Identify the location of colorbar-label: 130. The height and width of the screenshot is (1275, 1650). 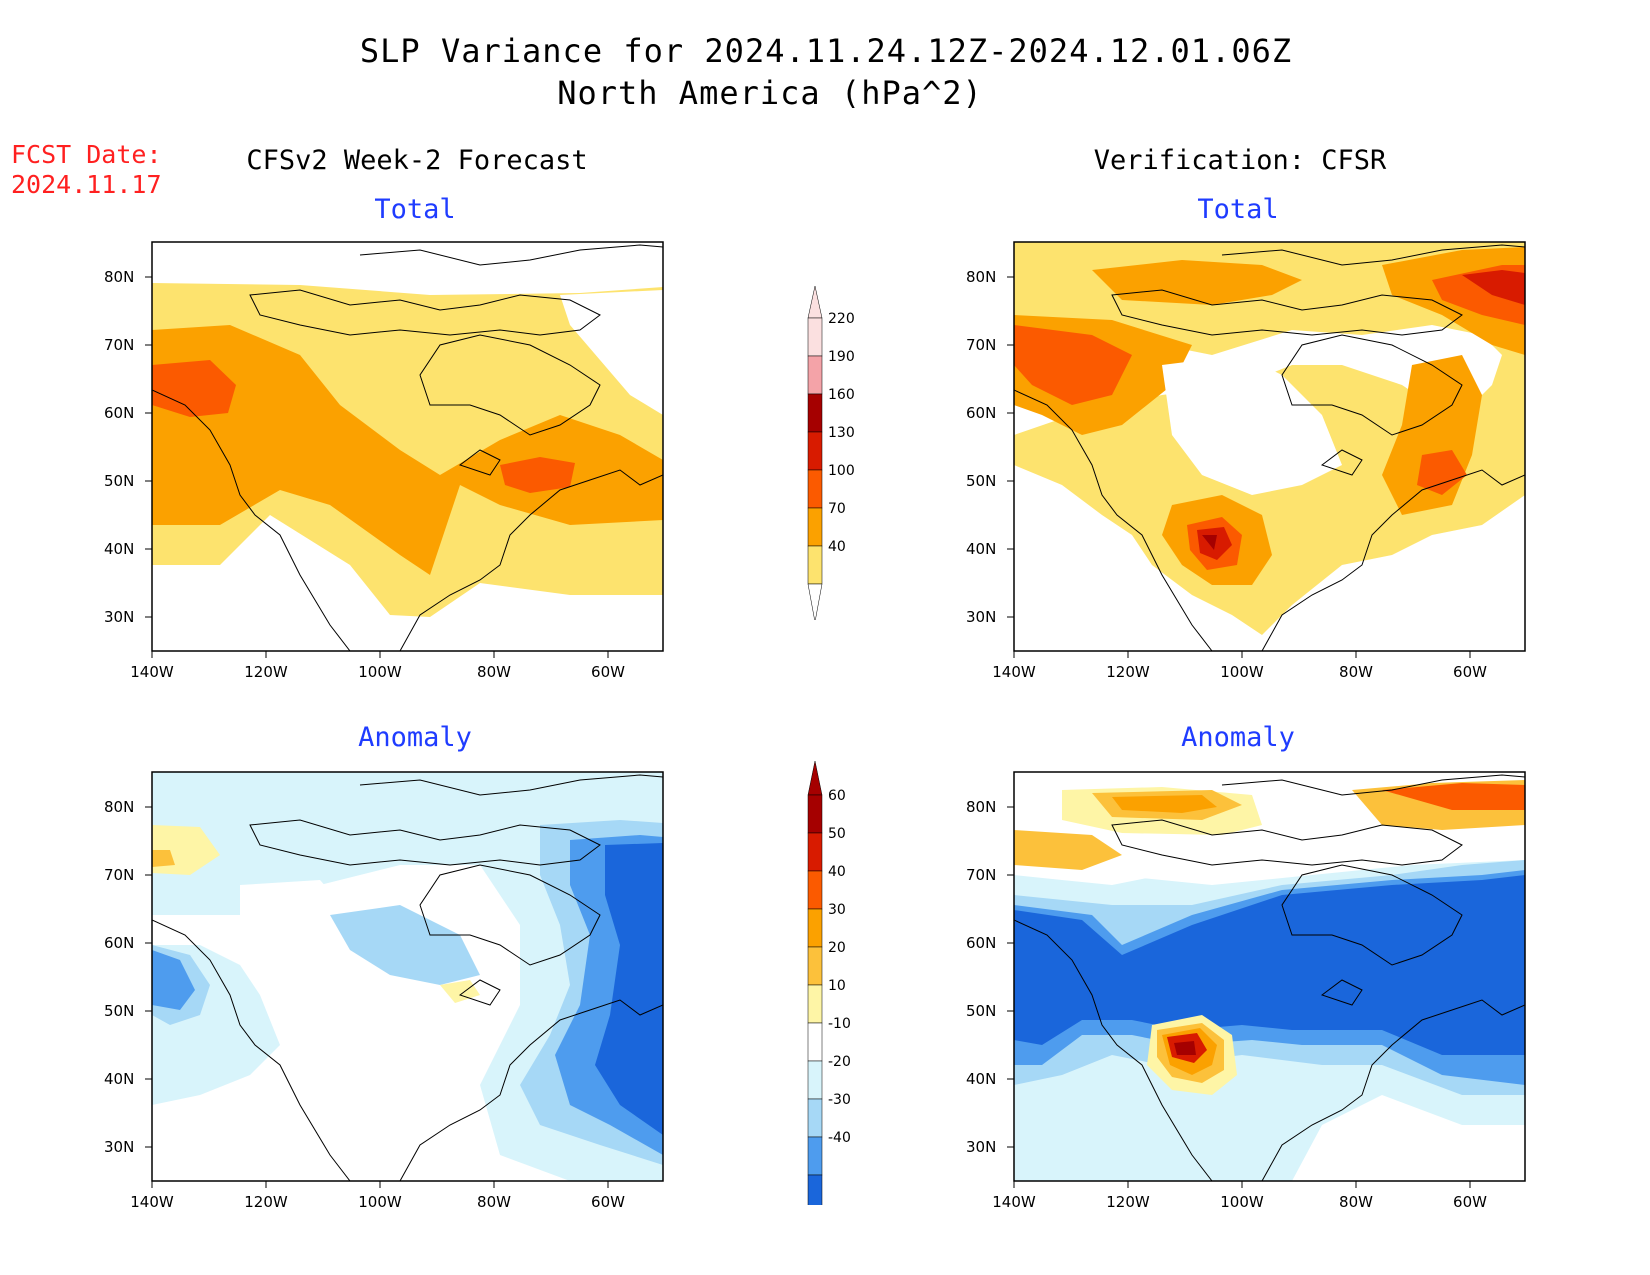
(841, 433).